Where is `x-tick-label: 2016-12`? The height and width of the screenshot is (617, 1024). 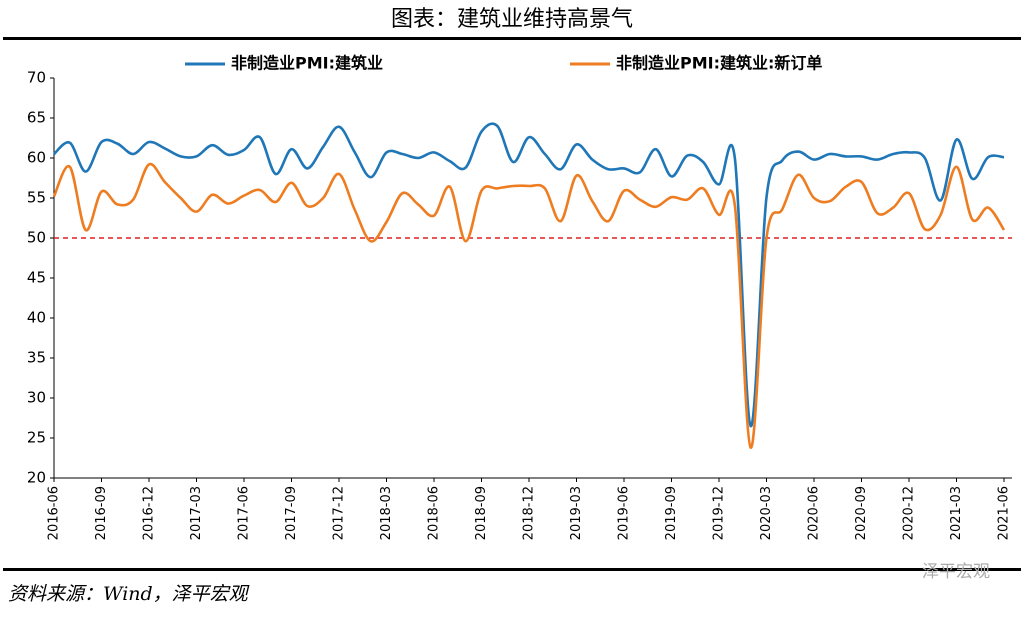 x-tick-label: 2016-12 is located at coordinates (149, 513).